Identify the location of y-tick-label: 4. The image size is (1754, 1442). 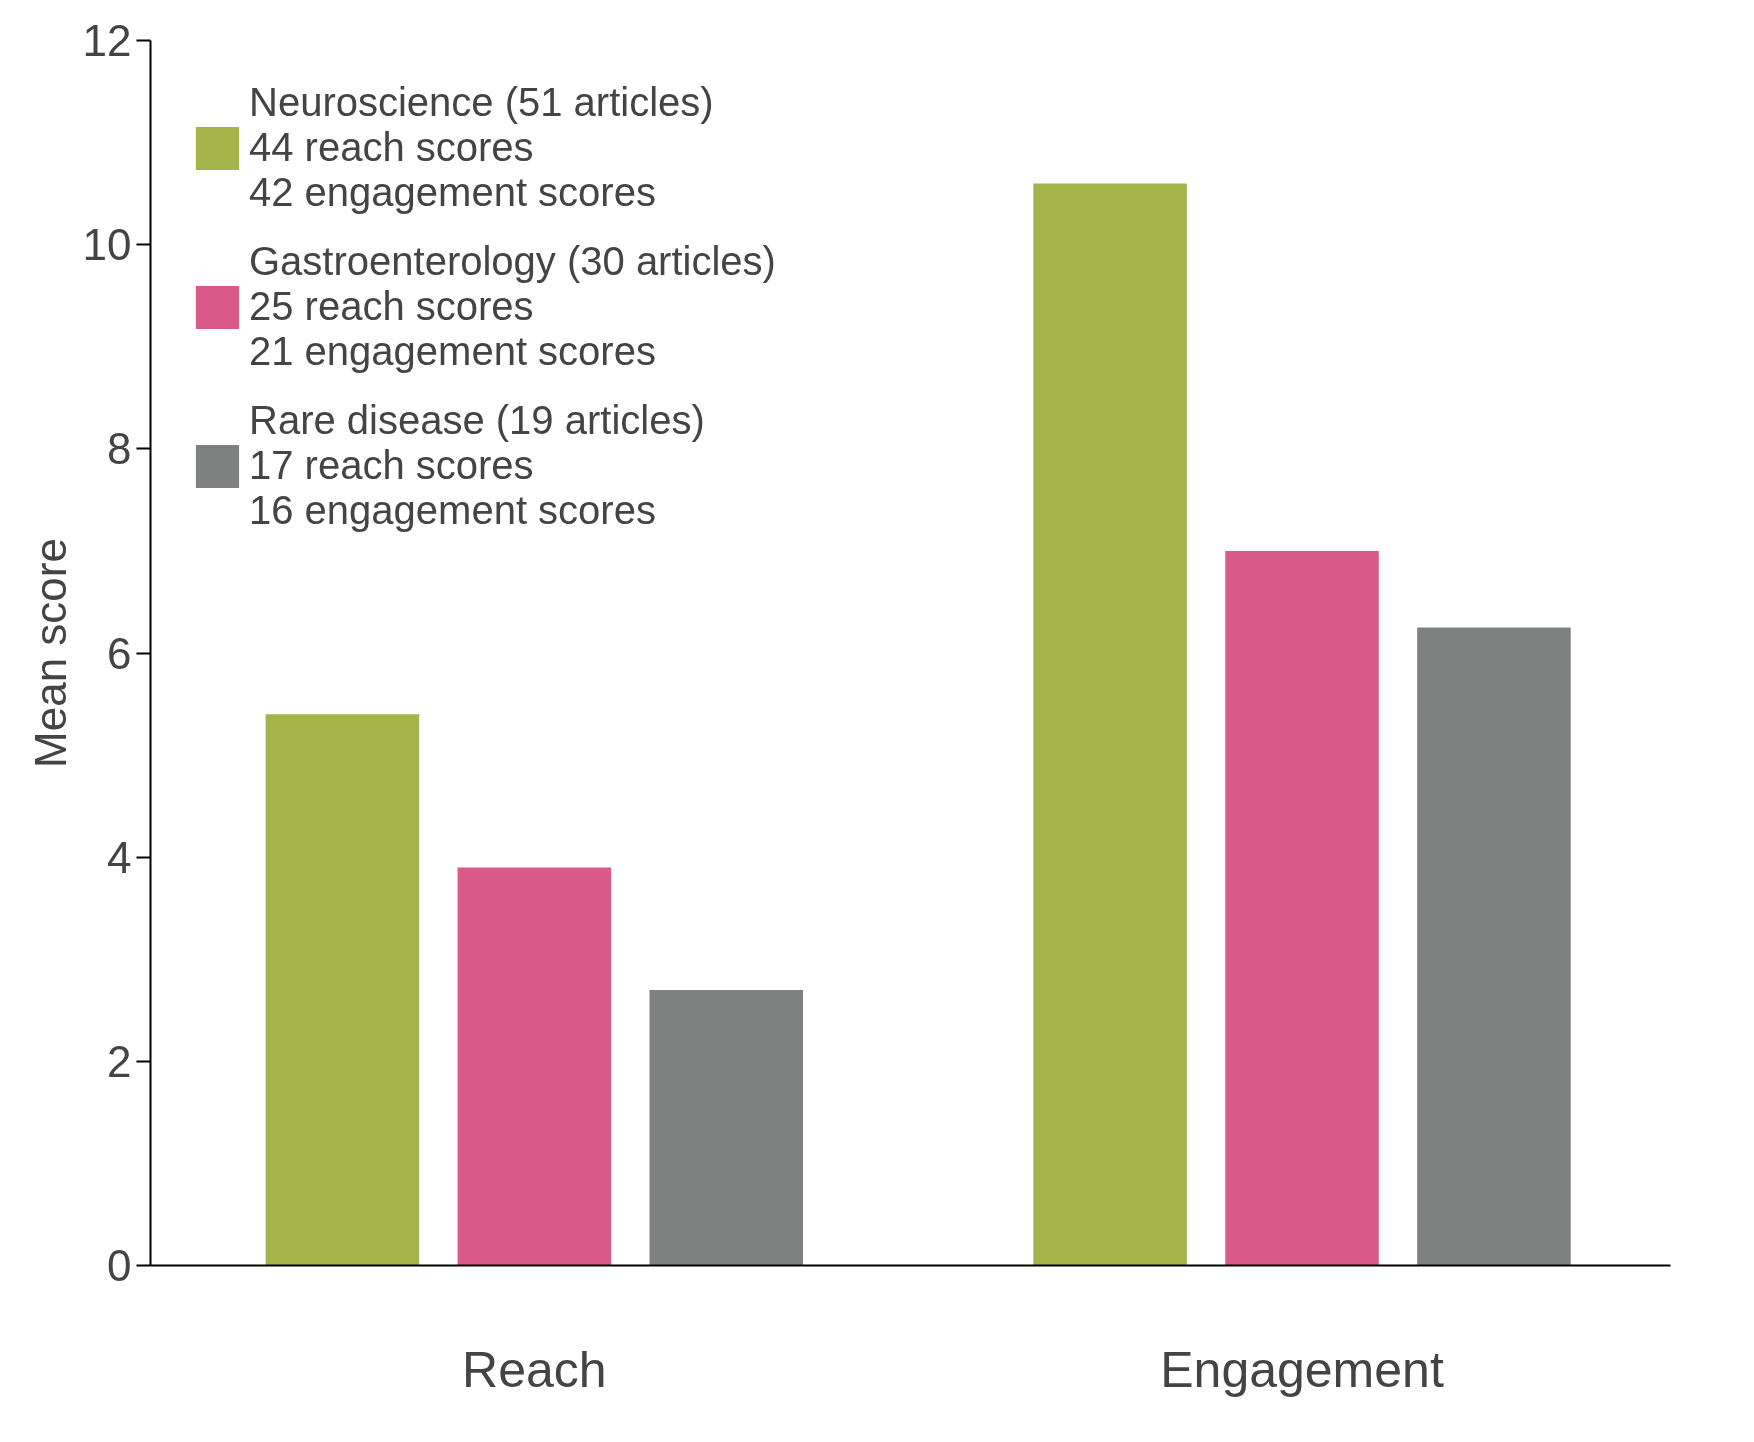
(119, 857).